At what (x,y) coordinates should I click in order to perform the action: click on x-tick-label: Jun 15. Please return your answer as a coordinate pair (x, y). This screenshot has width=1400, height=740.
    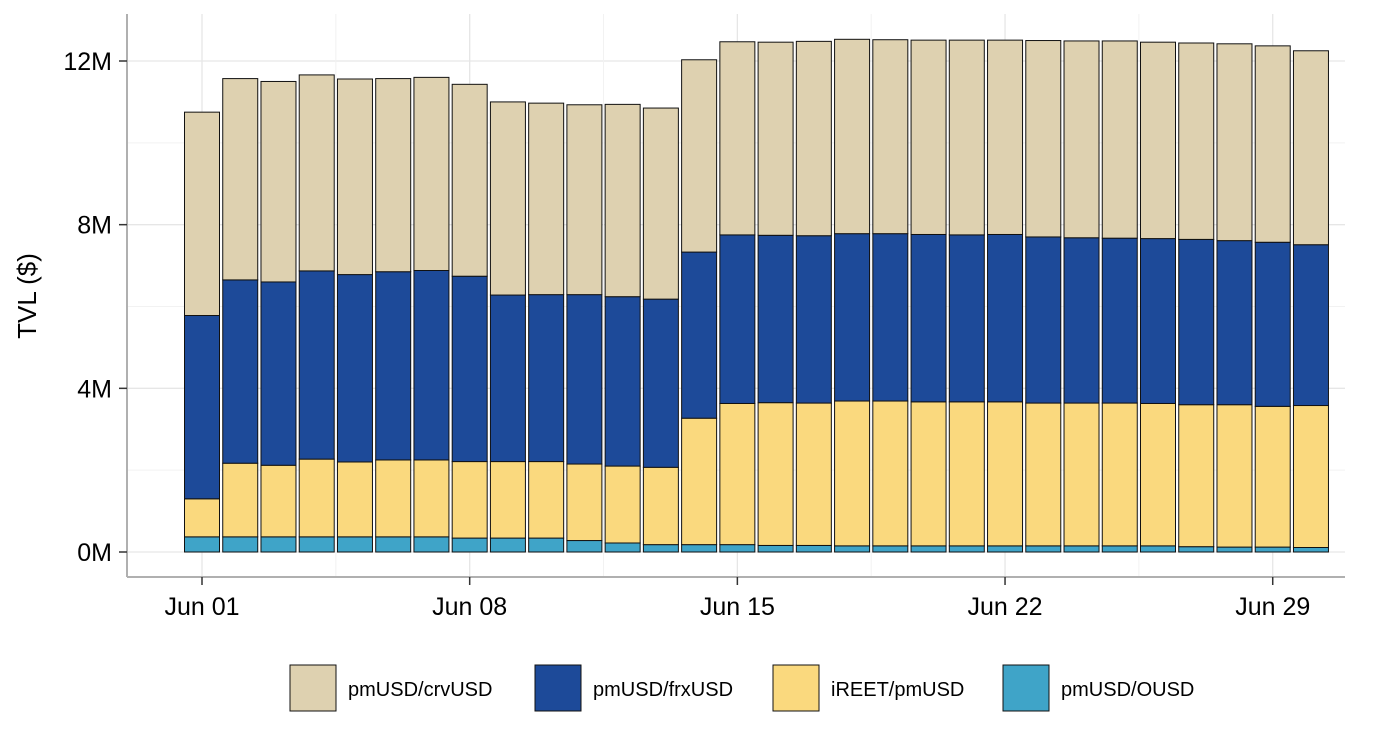
    Looking at the image, I should click on (737, 607).